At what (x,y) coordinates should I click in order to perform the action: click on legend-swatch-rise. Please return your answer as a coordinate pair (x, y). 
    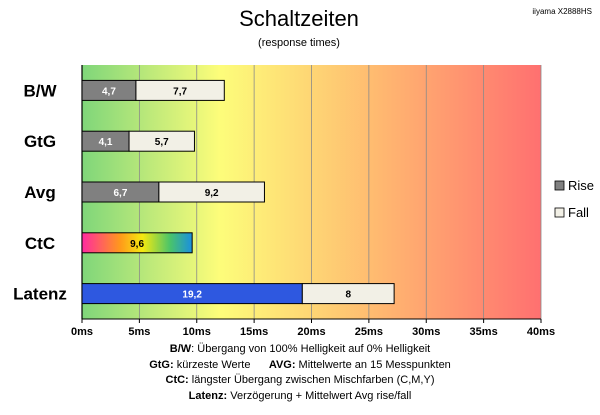
    Looking at the image, I should click on (559, 185).